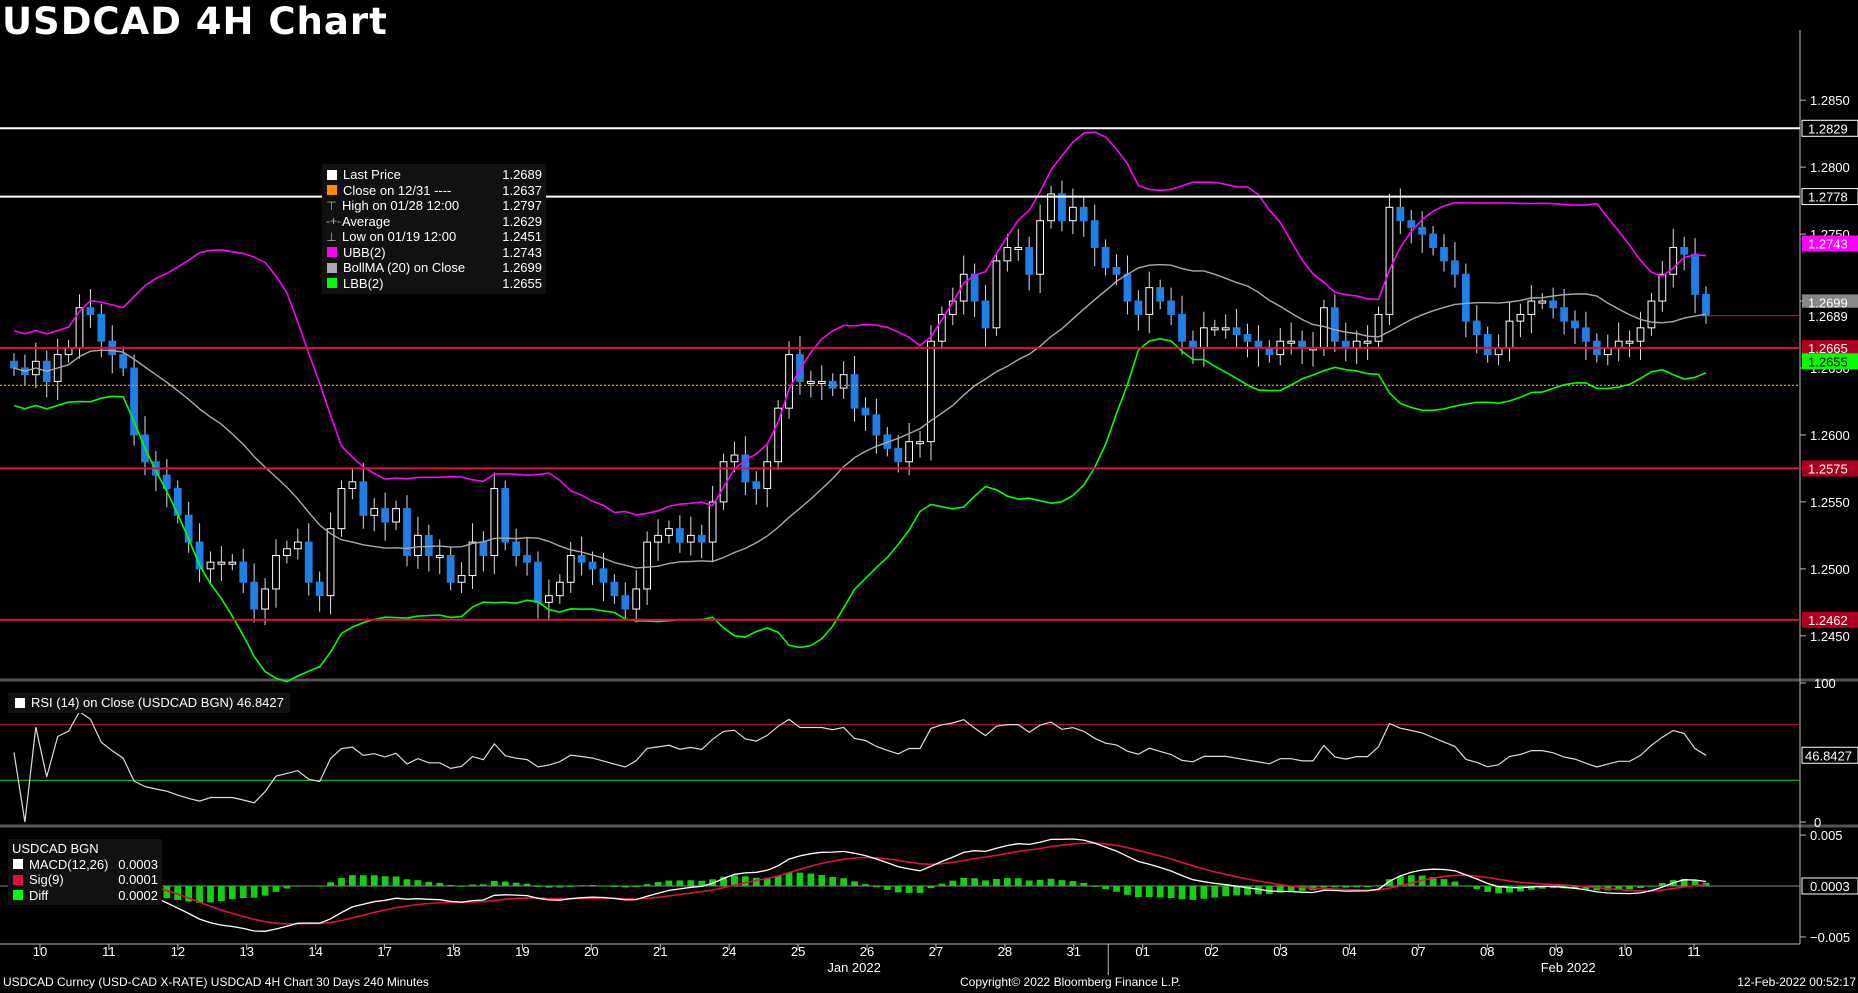 This screenshot has height=993, width=1858. Describe the element at coordinates (1349, 951) in the screenshot. I see `x-tick-label: 04` at that location.